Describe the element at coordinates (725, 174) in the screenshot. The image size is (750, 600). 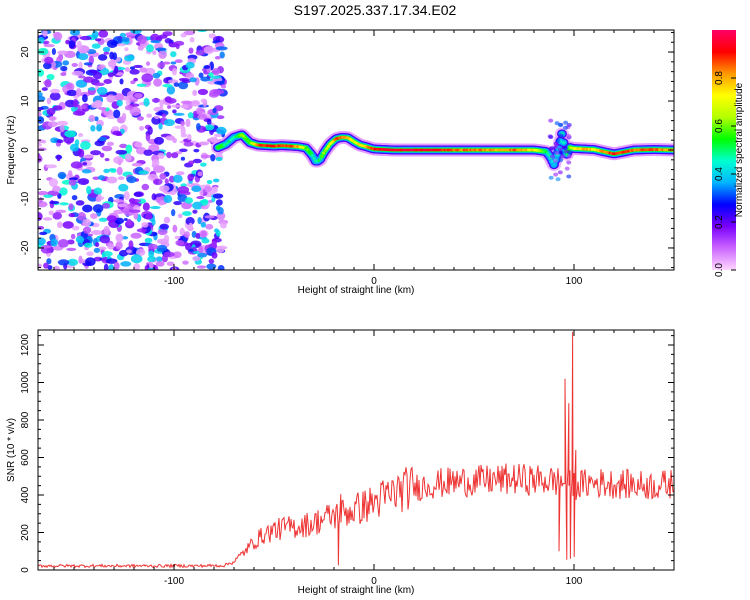
I see `colorbar-ticks: 0.0 0.2 0.4 0.6 0.8` at that location.